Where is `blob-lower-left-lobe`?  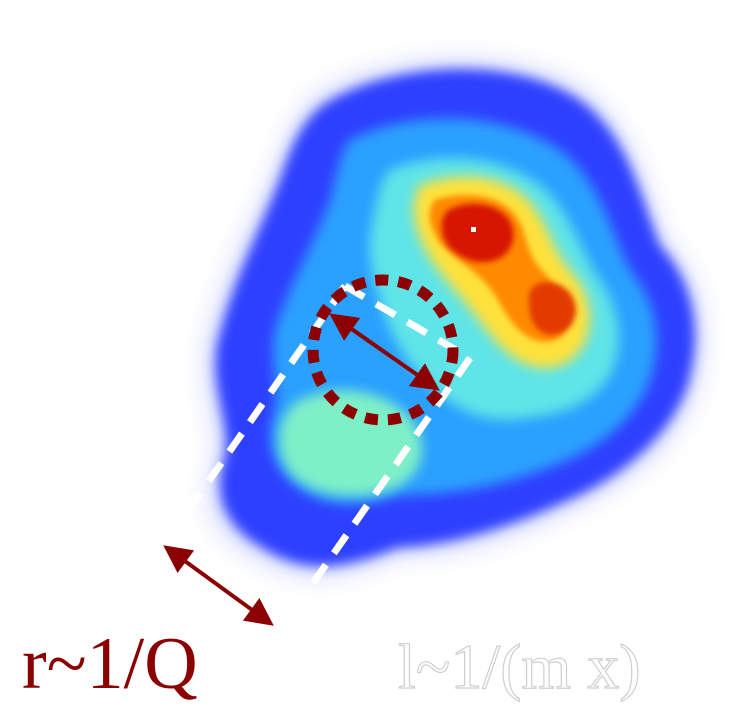 blob-lower-left-lobe is located at coordinates (351, 443).